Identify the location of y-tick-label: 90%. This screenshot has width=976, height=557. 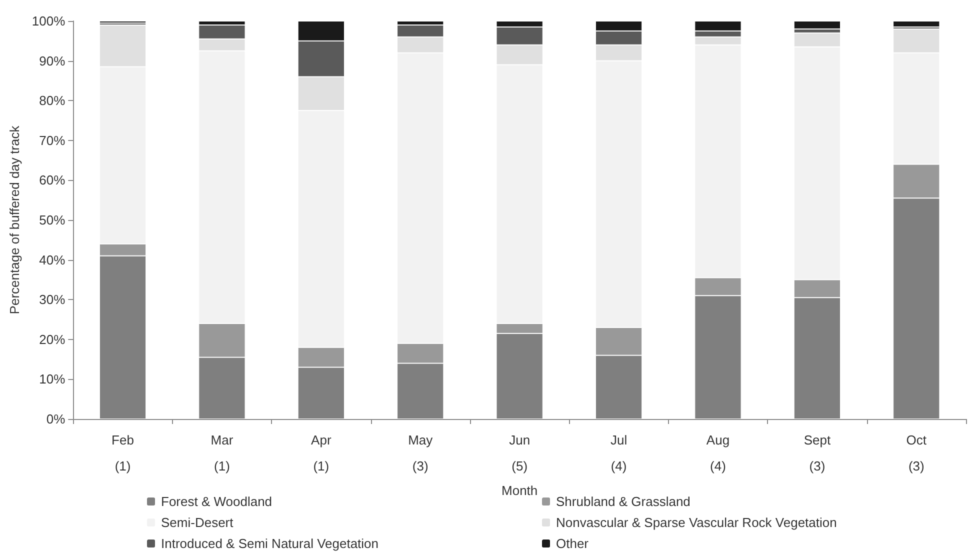
(52, 60).